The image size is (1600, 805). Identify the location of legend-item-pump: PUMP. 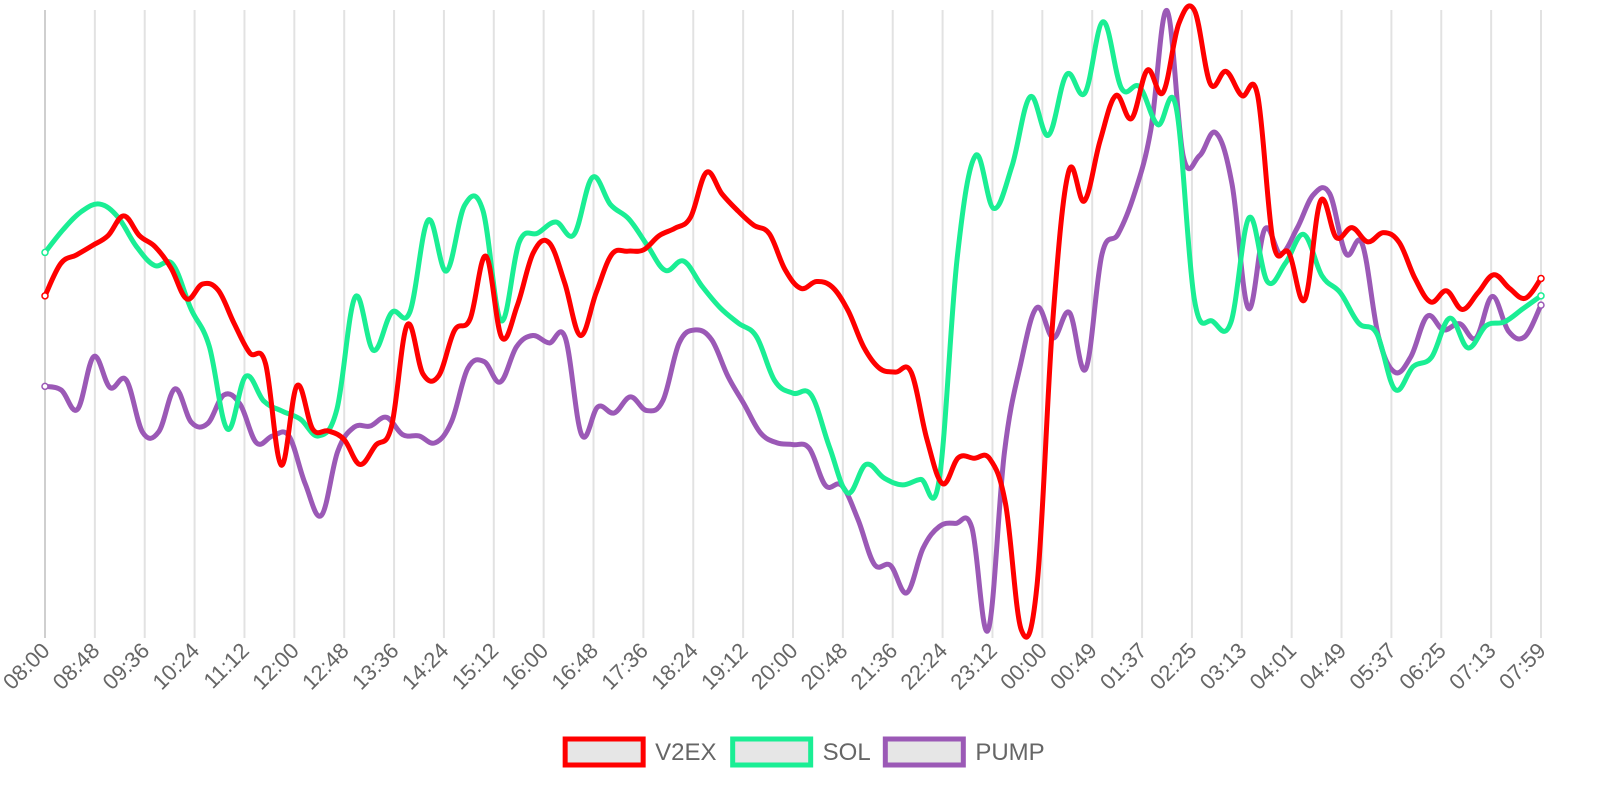
(963, 752).